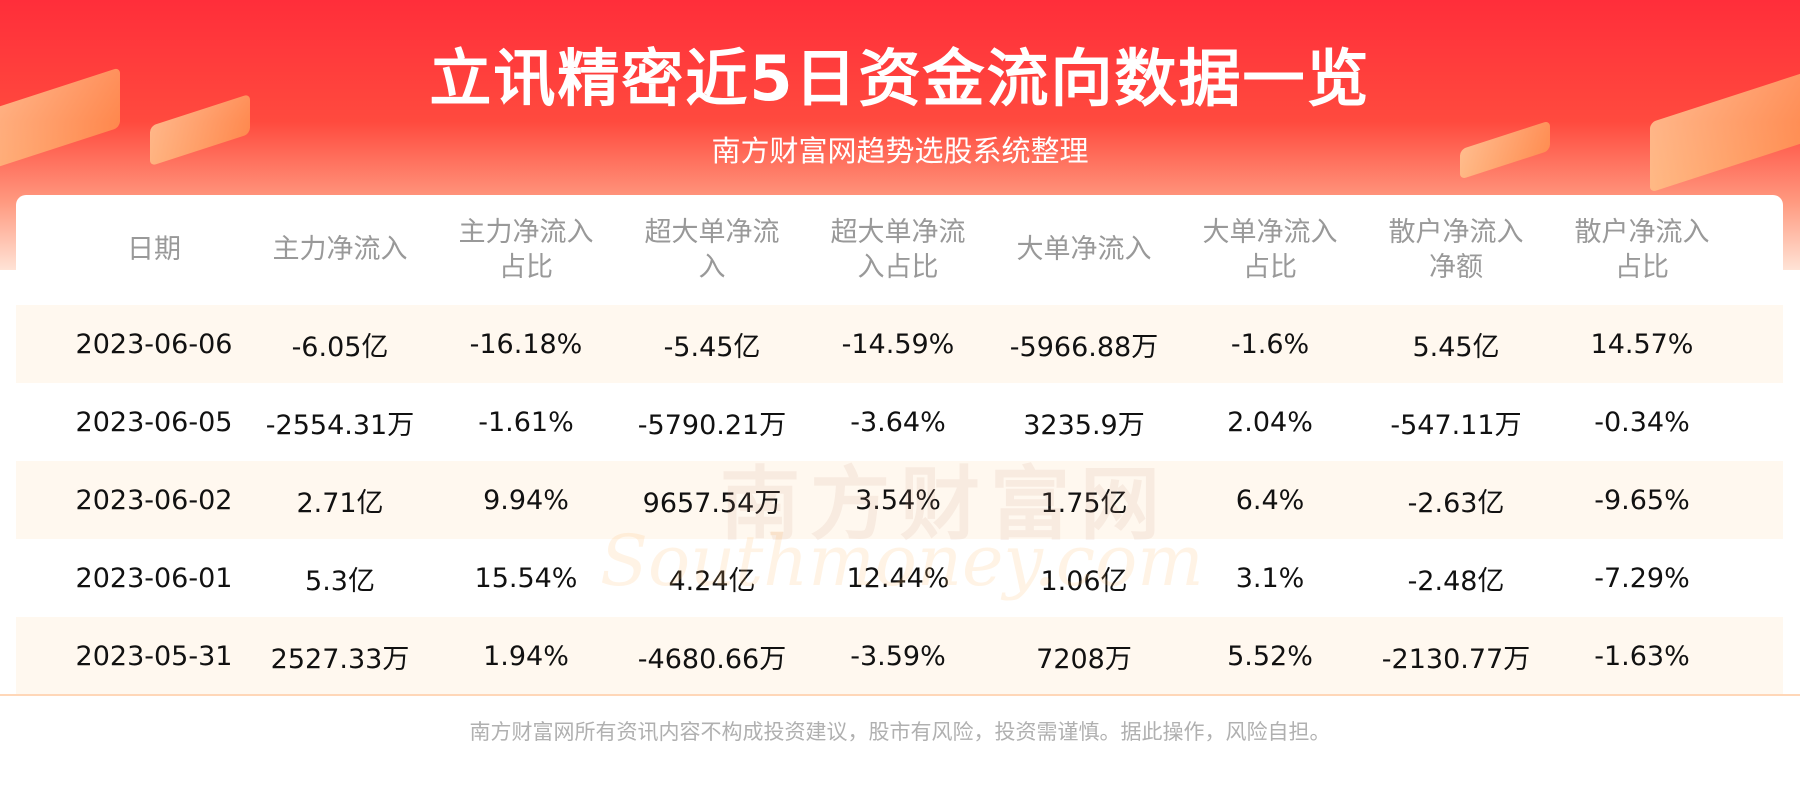 Image resolution: width=1800 pixels, height=800 pixels. I want to click on table-cell: -1.6%, so click(1270, 344).